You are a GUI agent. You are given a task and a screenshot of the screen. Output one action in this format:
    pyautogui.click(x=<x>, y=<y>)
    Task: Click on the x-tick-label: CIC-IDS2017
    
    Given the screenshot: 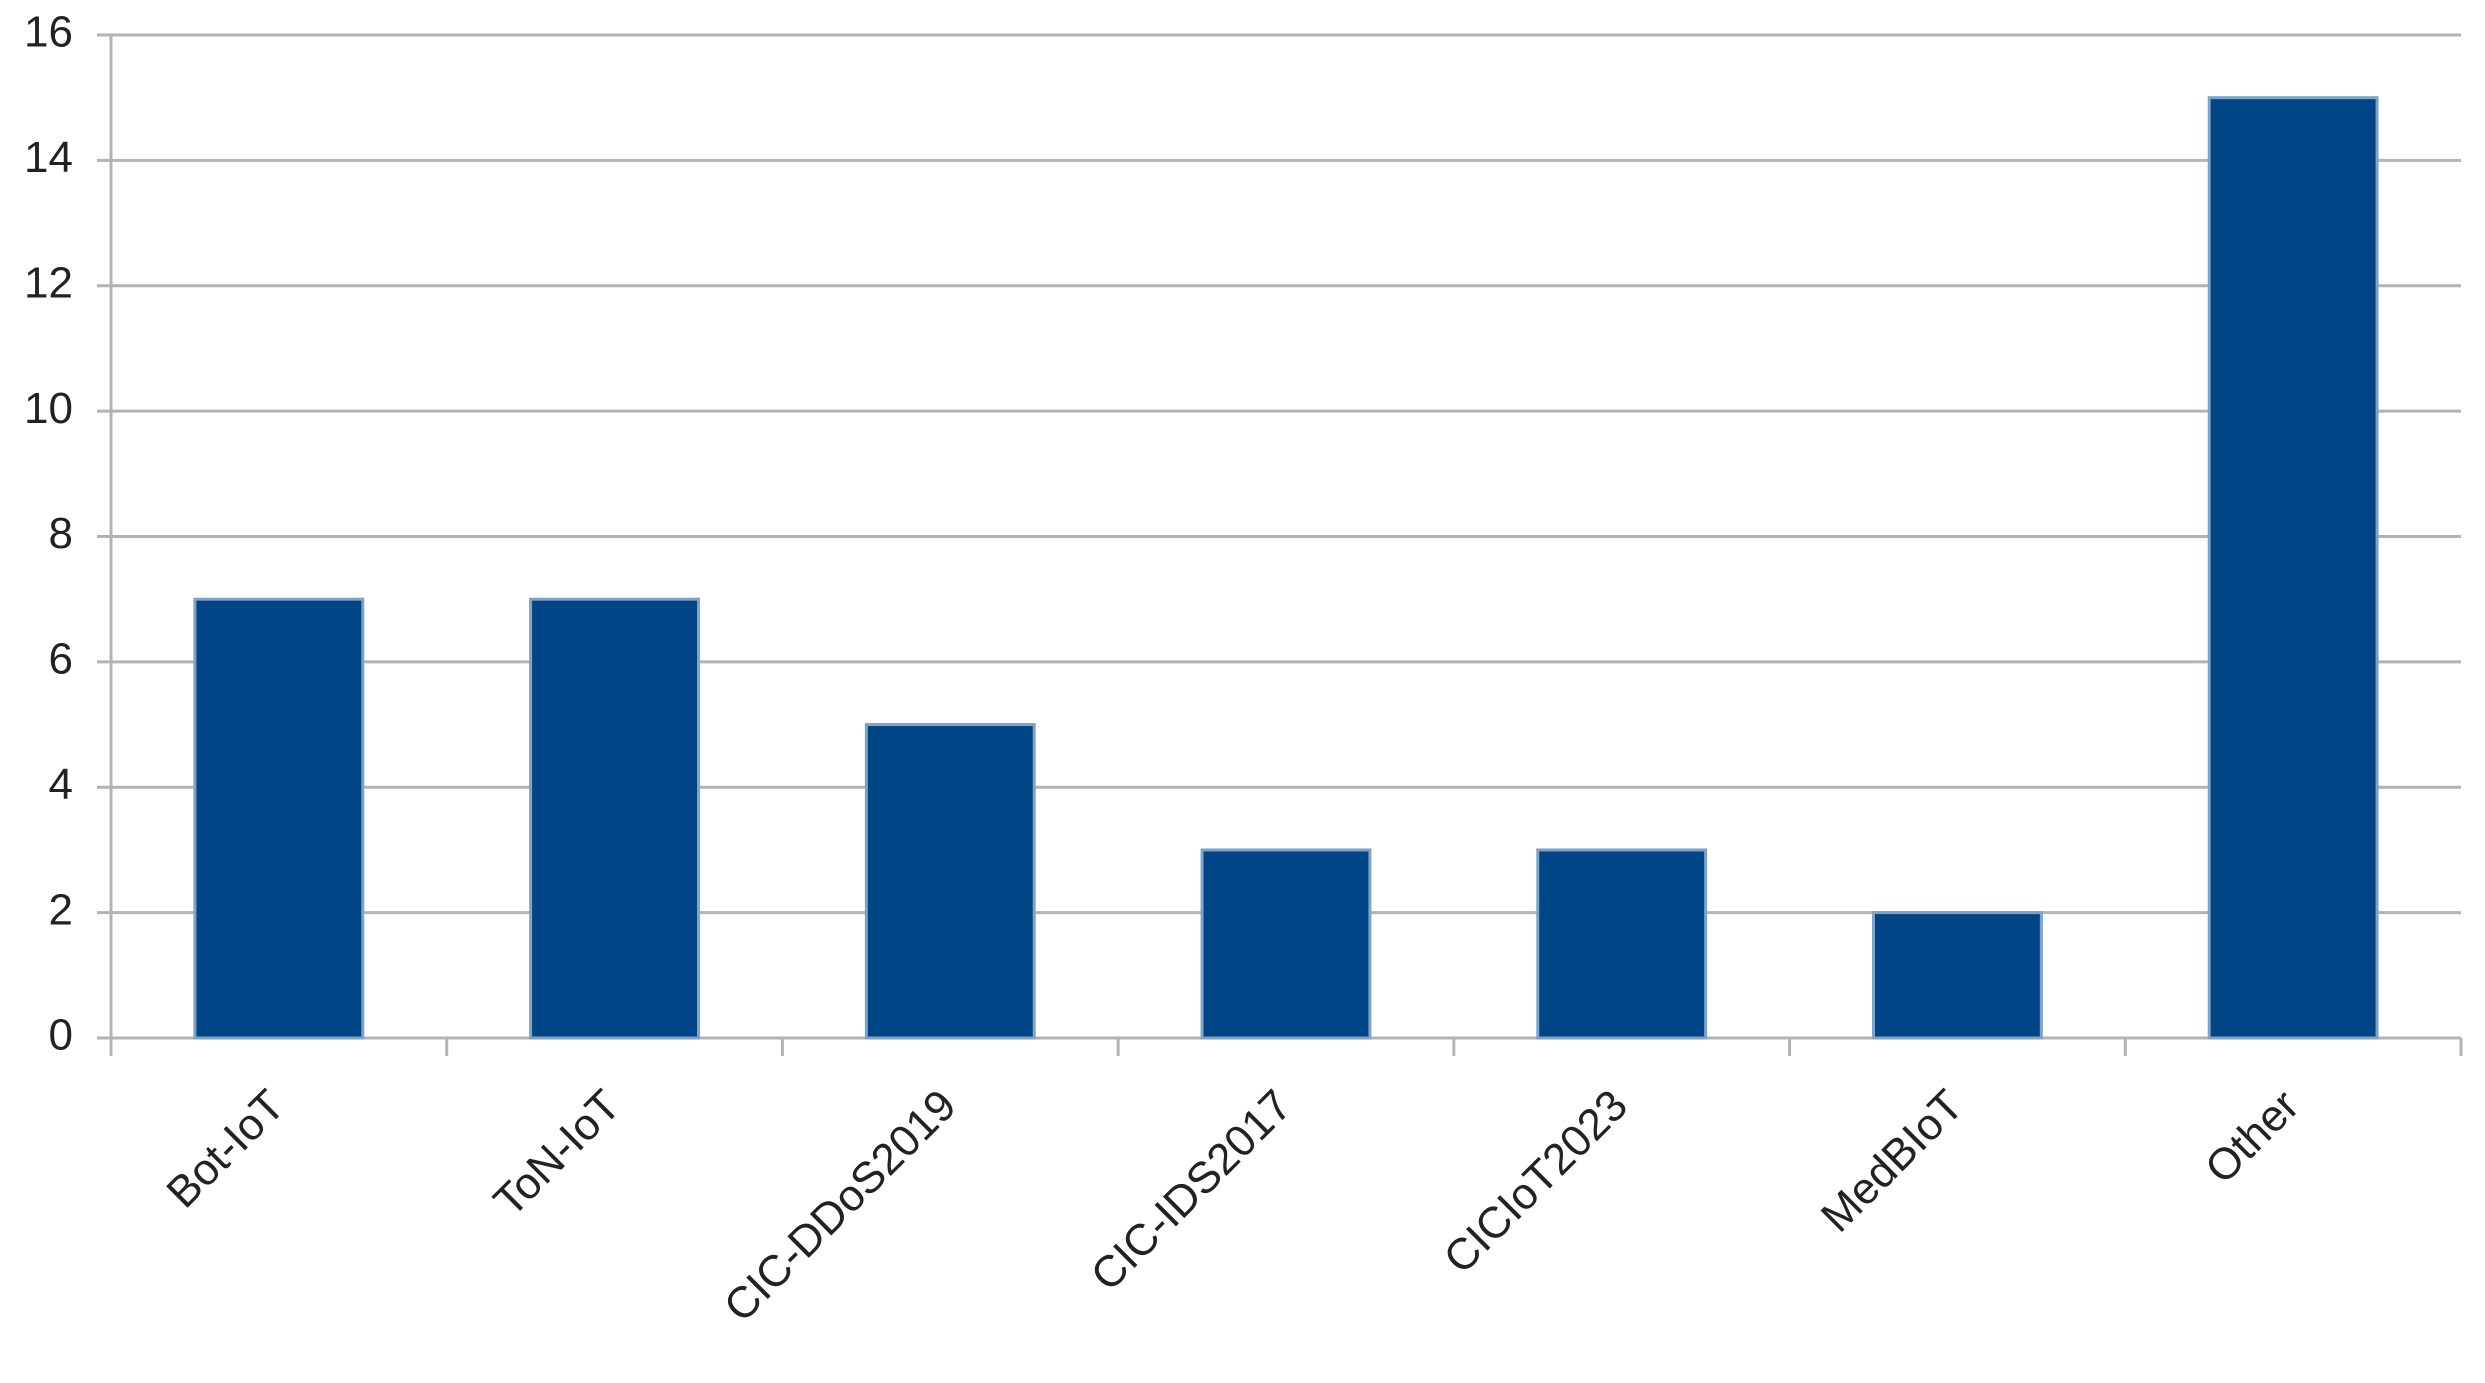 What is the action you would take?
    pyautogui.click(x=1192, y=1191)
    